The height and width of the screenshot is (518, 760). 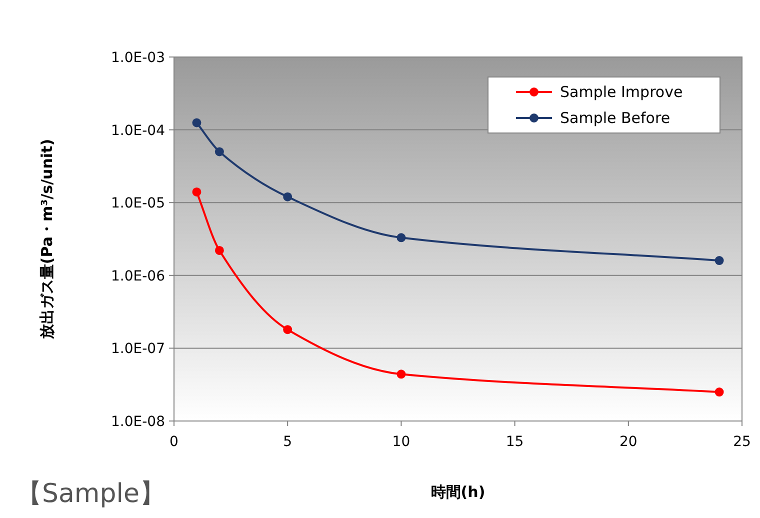 I want to click on x-tick-label: 0, so click(x=174, y=442).